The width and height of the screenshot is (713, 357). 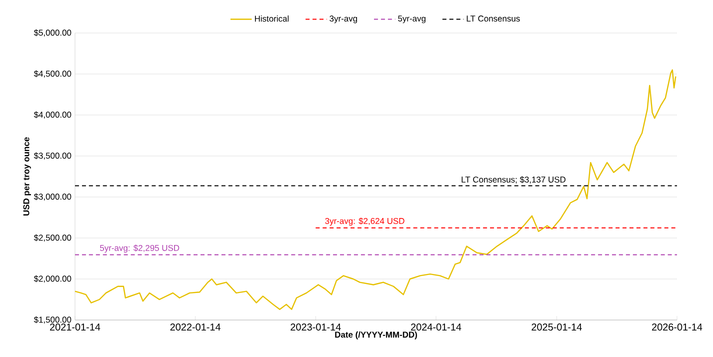 What do you see at coordinates (514, 180) in the screenshot?
I see `annotation: LT Consensus; $3,137 USD` at bounding box center [514, 180].